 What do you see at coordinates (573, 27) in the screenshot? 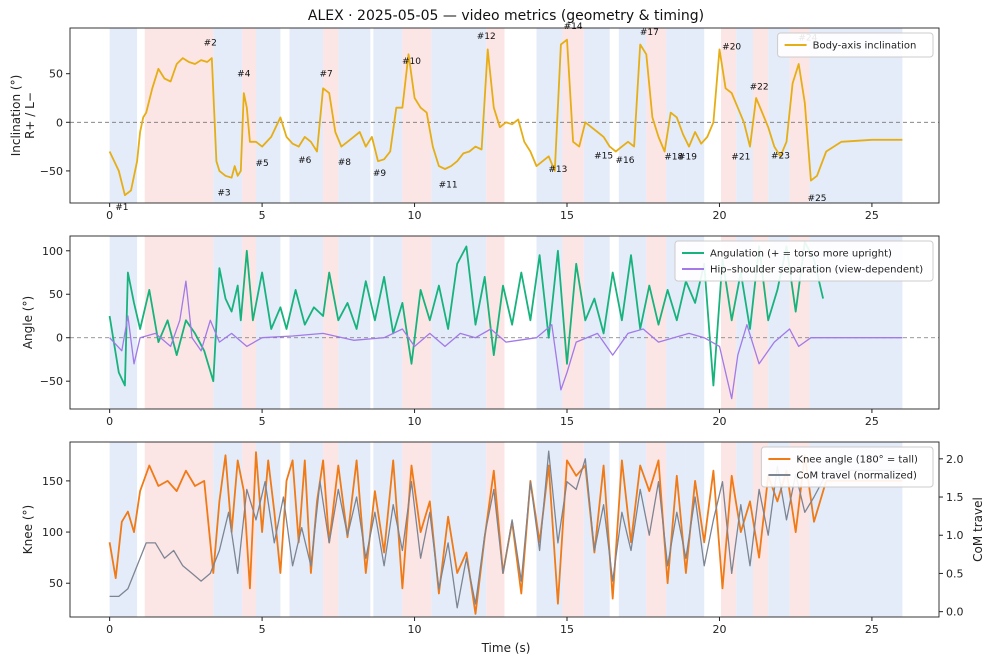
I see `event-label: #14` at bounding box center [573, 27].